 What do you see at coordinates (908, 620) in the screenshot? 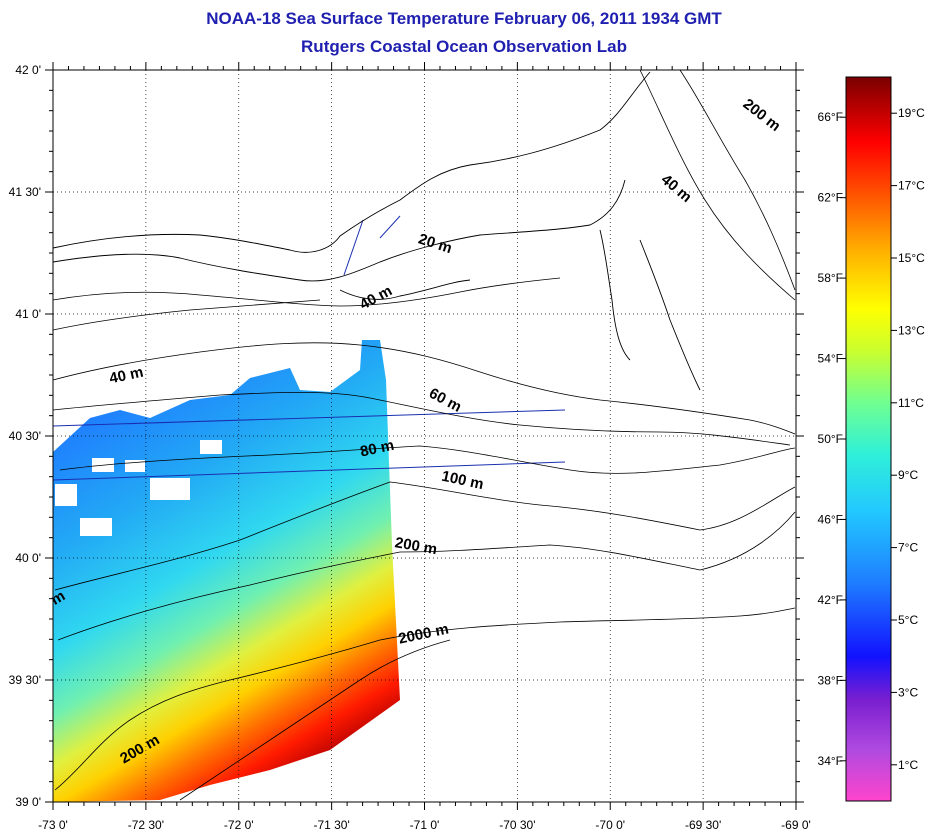
I see `celsius-label: 5°C` at bounding box center [908, 620].